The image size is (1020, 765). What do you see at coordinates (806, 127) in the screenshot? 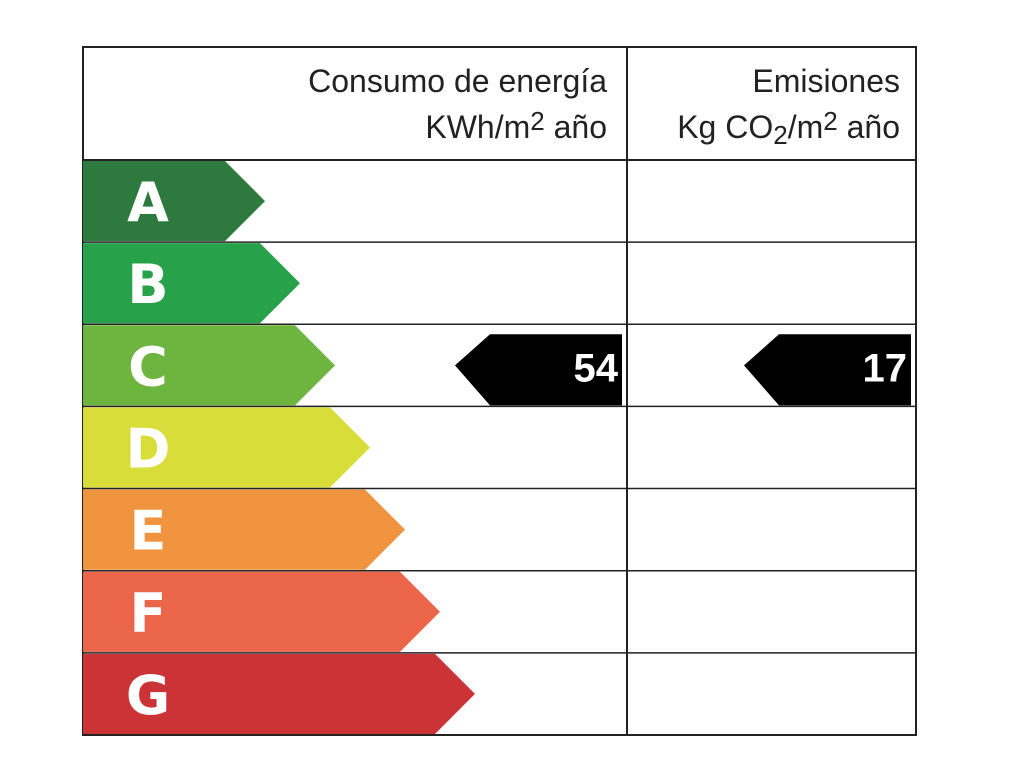
I see `unit-text: /m` at bounding box center [806, 127].